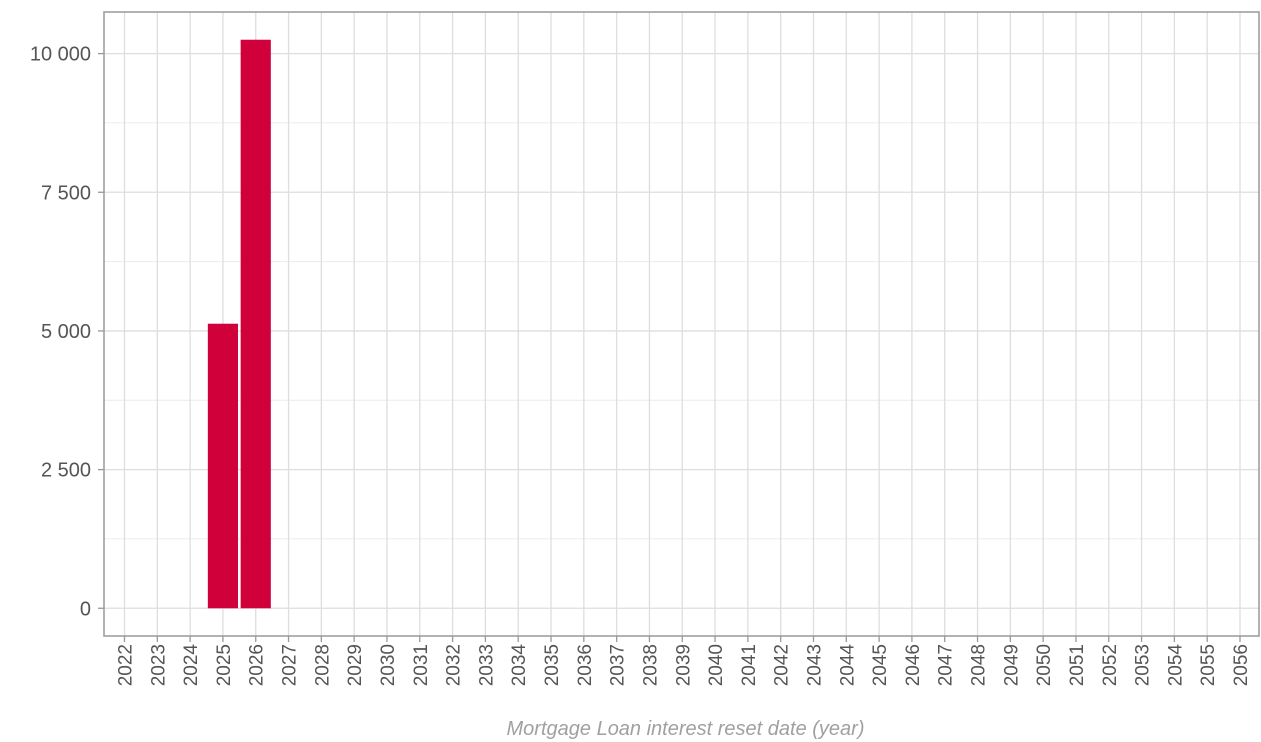  What do you see at coordinates (486, 665) in the screenshot?
I see `x-tick-label: 2033` at bounding box center [486, 665].